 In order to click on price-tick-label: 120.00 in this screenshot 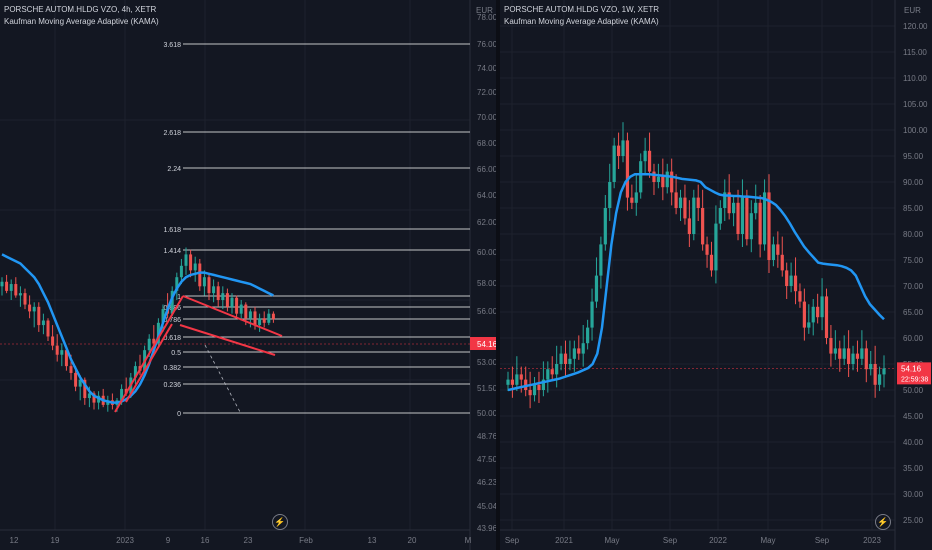, I will do `click(915, 26)`.